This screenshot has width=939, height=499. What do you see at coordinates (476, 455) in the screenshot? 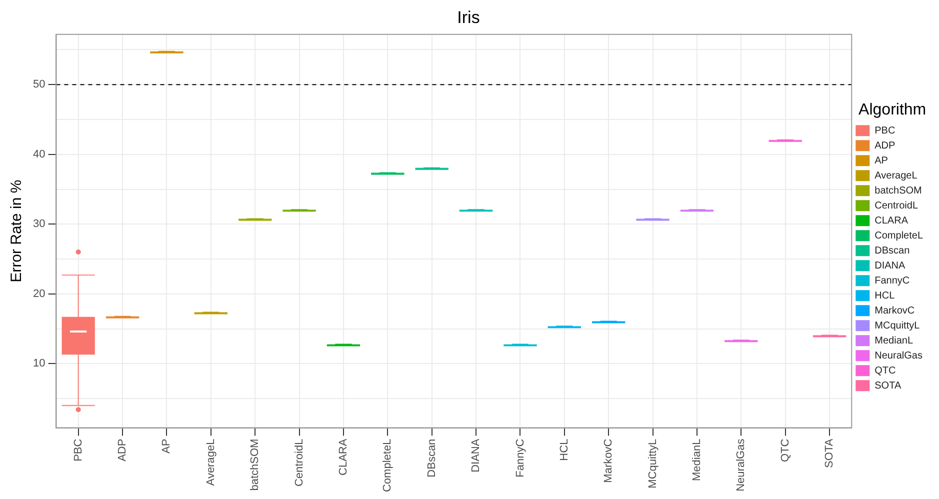
I see `x-tick-label: DIANA` at bounding box center [476, 455].